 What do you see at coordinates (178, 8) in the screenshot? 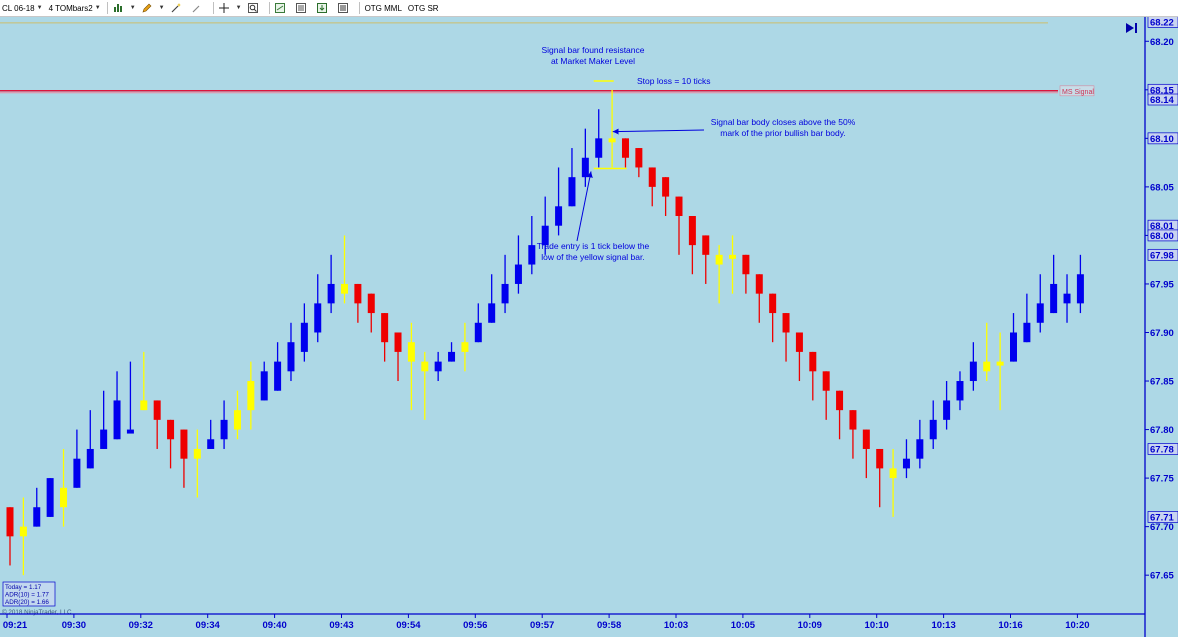
I see `magic-wand-button` at bounding box center [178, 8].